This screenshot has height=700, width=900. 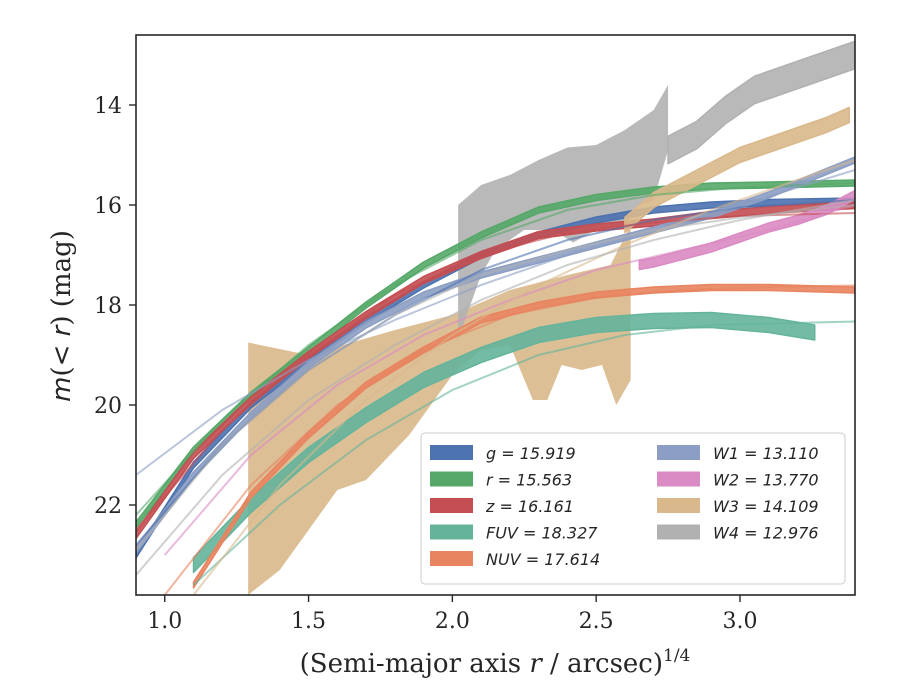 What do you see at coordinates (529, 480) in the screenshot?
I see `legend-label-r: r = 15.563` at bounding box center [529, 480].